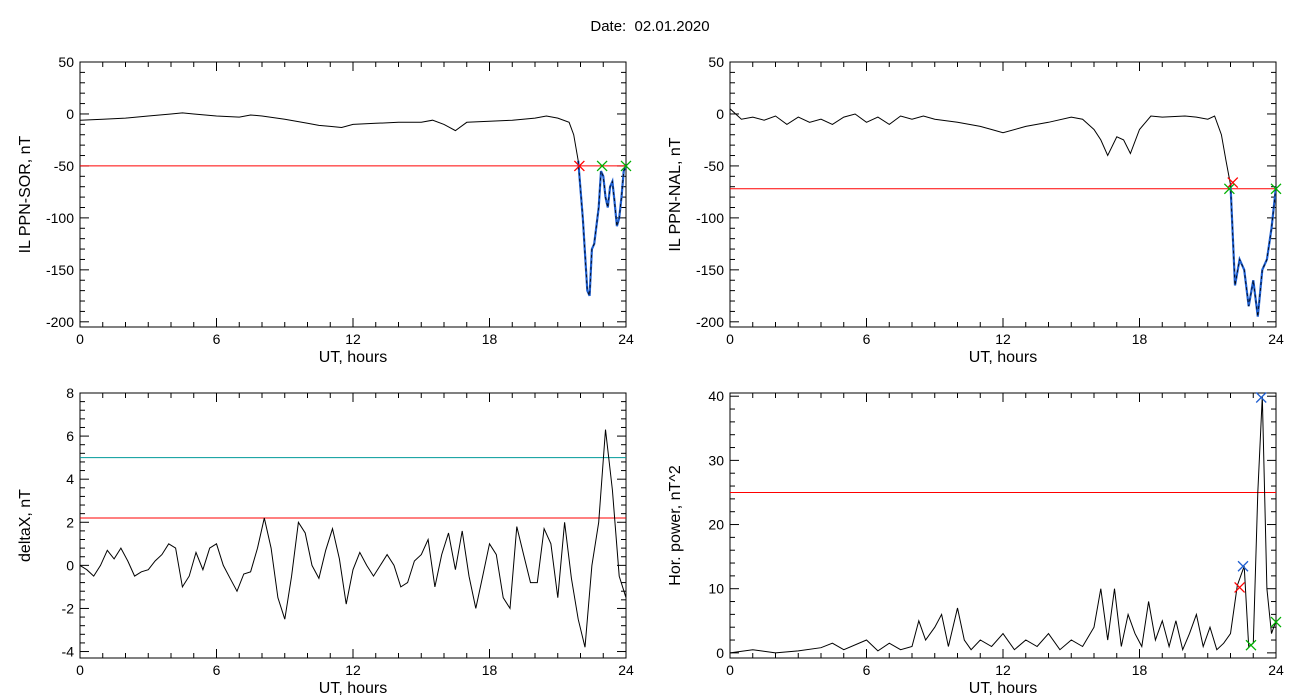 The image size is (1300, 700). Describe the element at coordinates (675, 194) in the screenshot. I see `y-axis-label: IL PPN-NAL, nT` at that location.